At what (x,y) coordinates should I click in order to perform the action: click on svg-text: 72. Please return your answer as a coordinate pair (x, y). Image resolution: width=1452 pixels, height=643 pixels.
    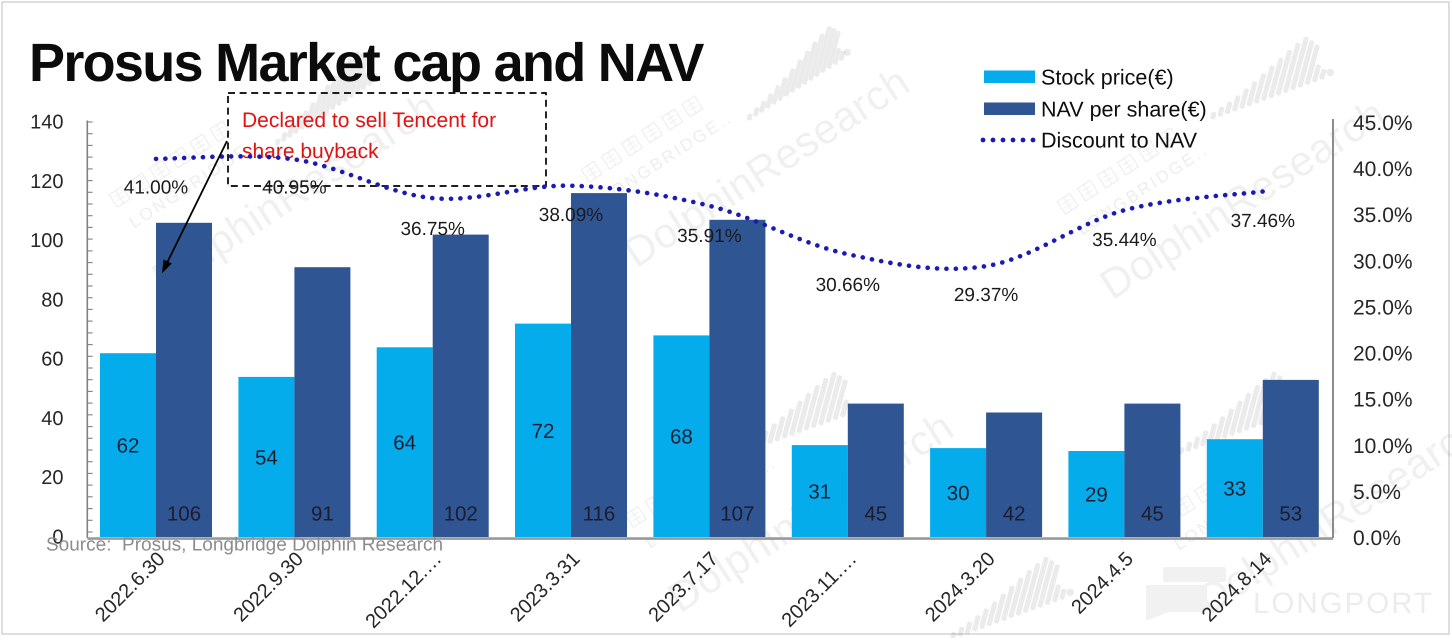
    Looking at the image, I should click on (543, 431).